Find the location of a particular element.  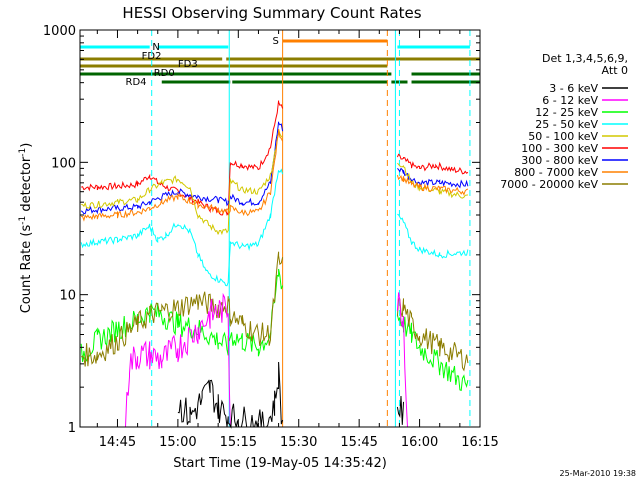

legend-entry-300-800-kev: 300 - 800 keV is located at coordinates (559, 160).